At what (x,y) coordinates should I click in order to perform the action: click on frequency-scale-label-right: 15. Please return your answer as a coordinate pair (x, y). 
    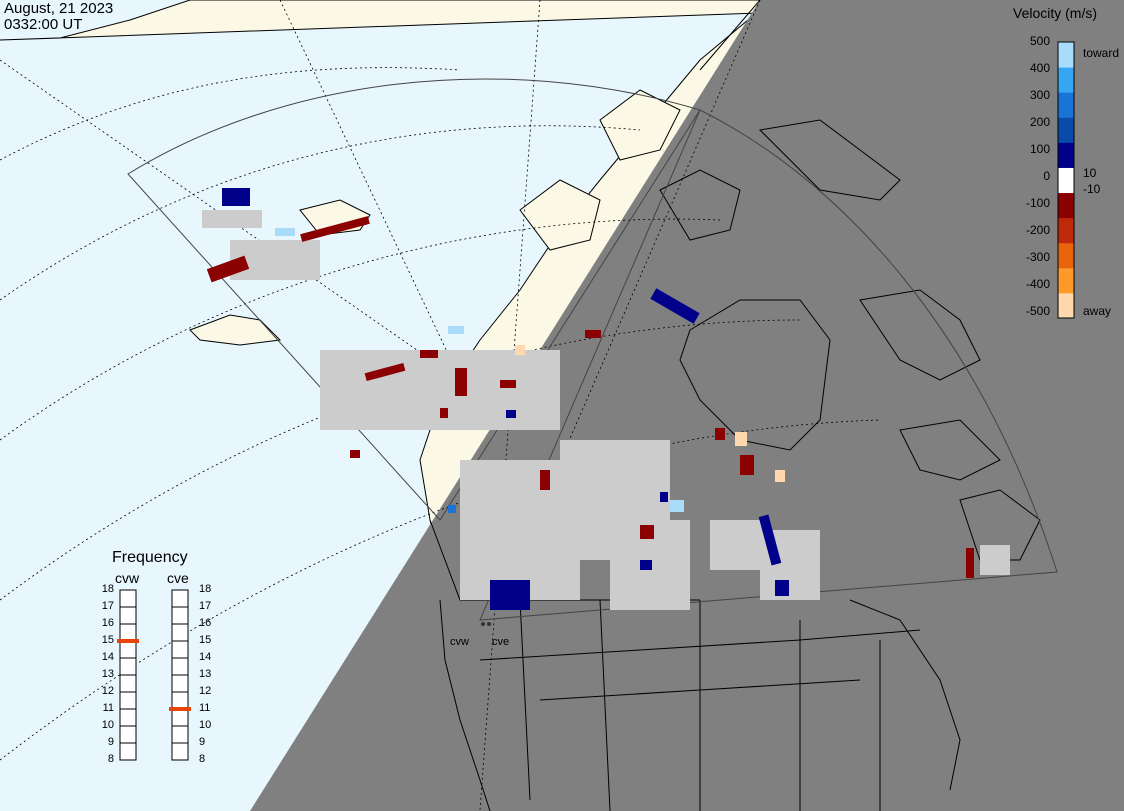
    Looking at the image, I should click on (205, 640).